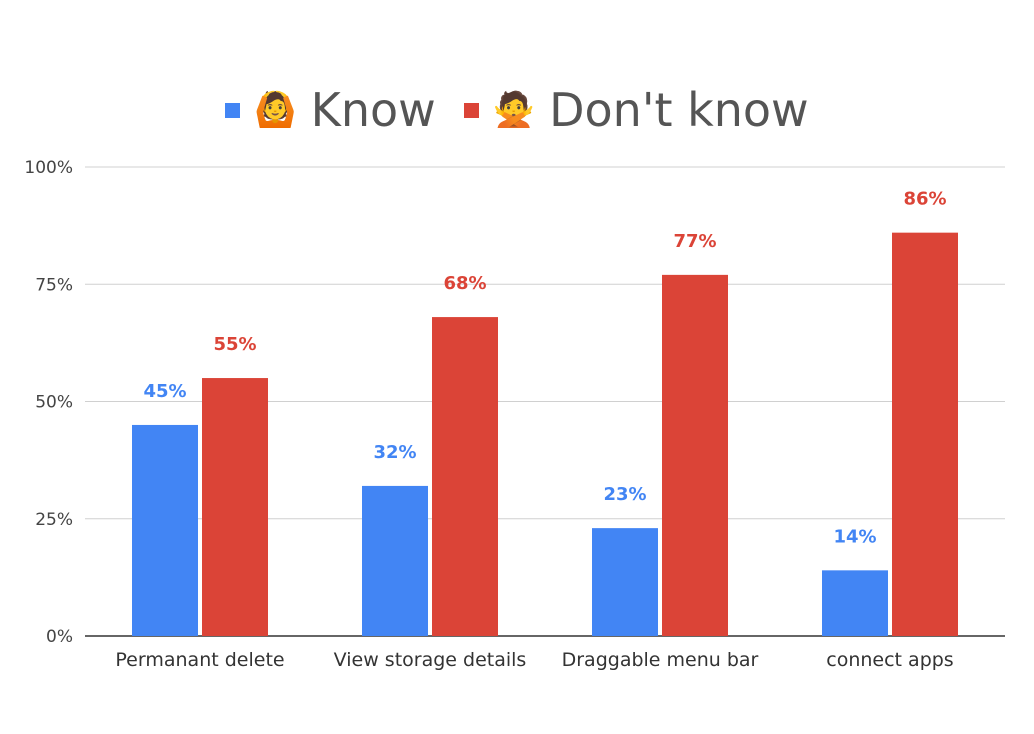 The image size is (1034, 734). What do you see at coordinates (233, 110) in the screenshot?
I see `legend-swatch-know` at bounding box center [233, 110].